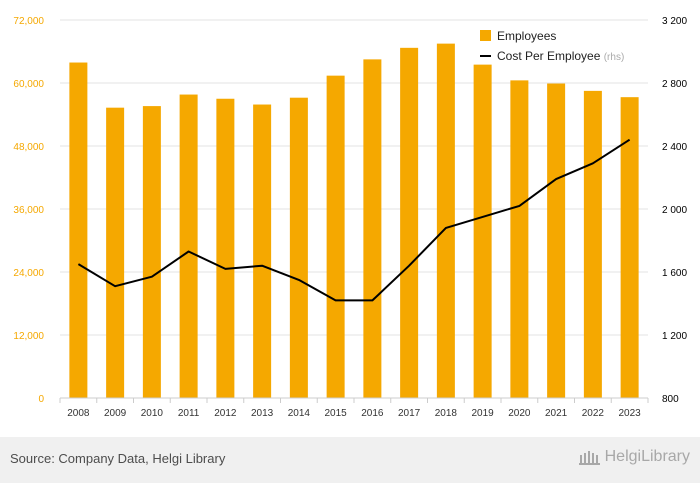  Describe the element at coordinates (560, 56) in the screenshot. I see `legend-label-cost: Cost Per Employee (rhs)` at that location.